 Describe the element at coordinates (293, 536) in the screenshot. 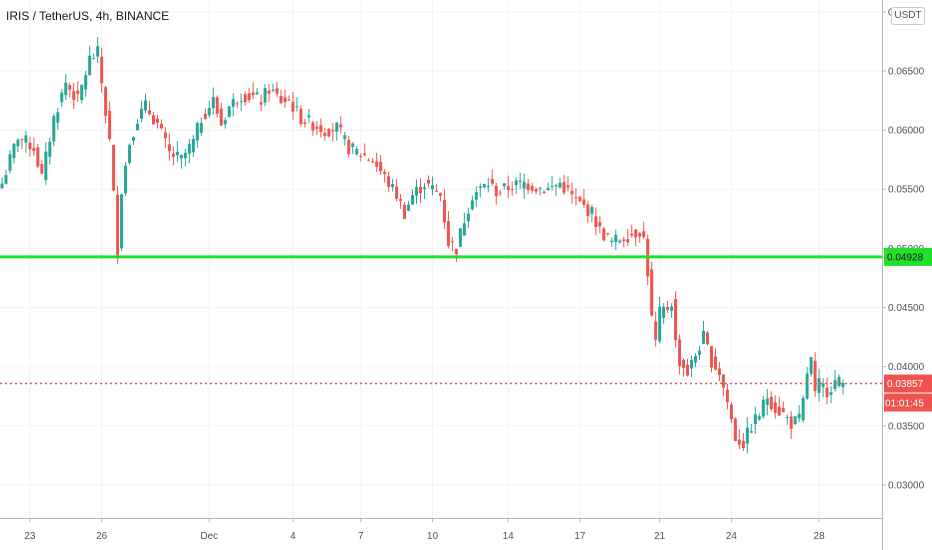

I see `x-tick-label: 4` at that location.